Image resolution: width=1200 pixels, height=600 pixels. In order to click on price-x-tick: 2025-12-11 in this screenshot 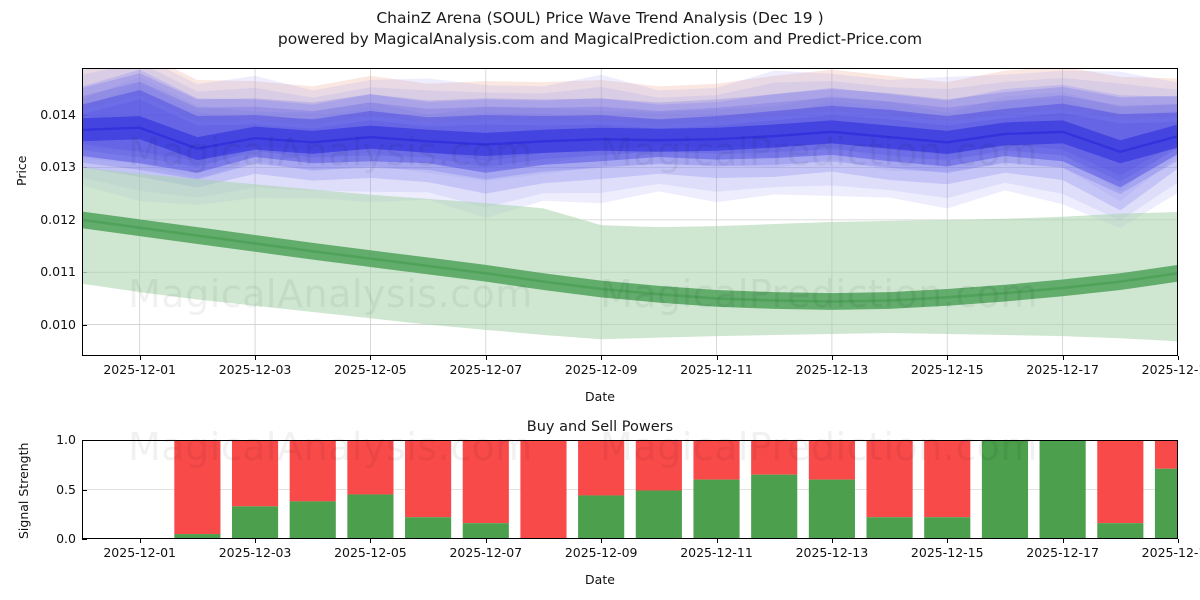, I will do `click(716, 369)`.